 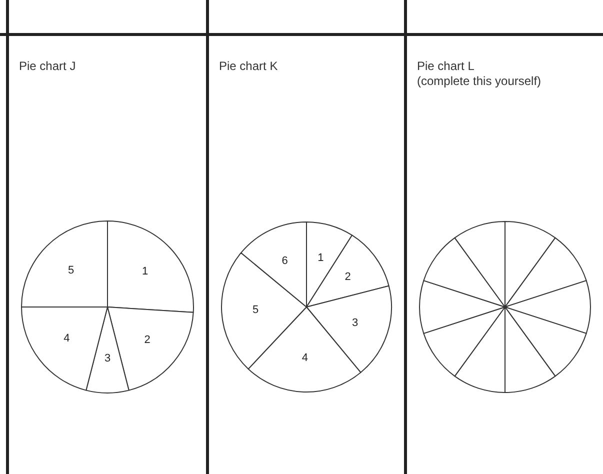 What do you see at coordinates (446, 66) in the screenshot?
I see `chart-title: Pie chart L` at bounding box center [446, 66].